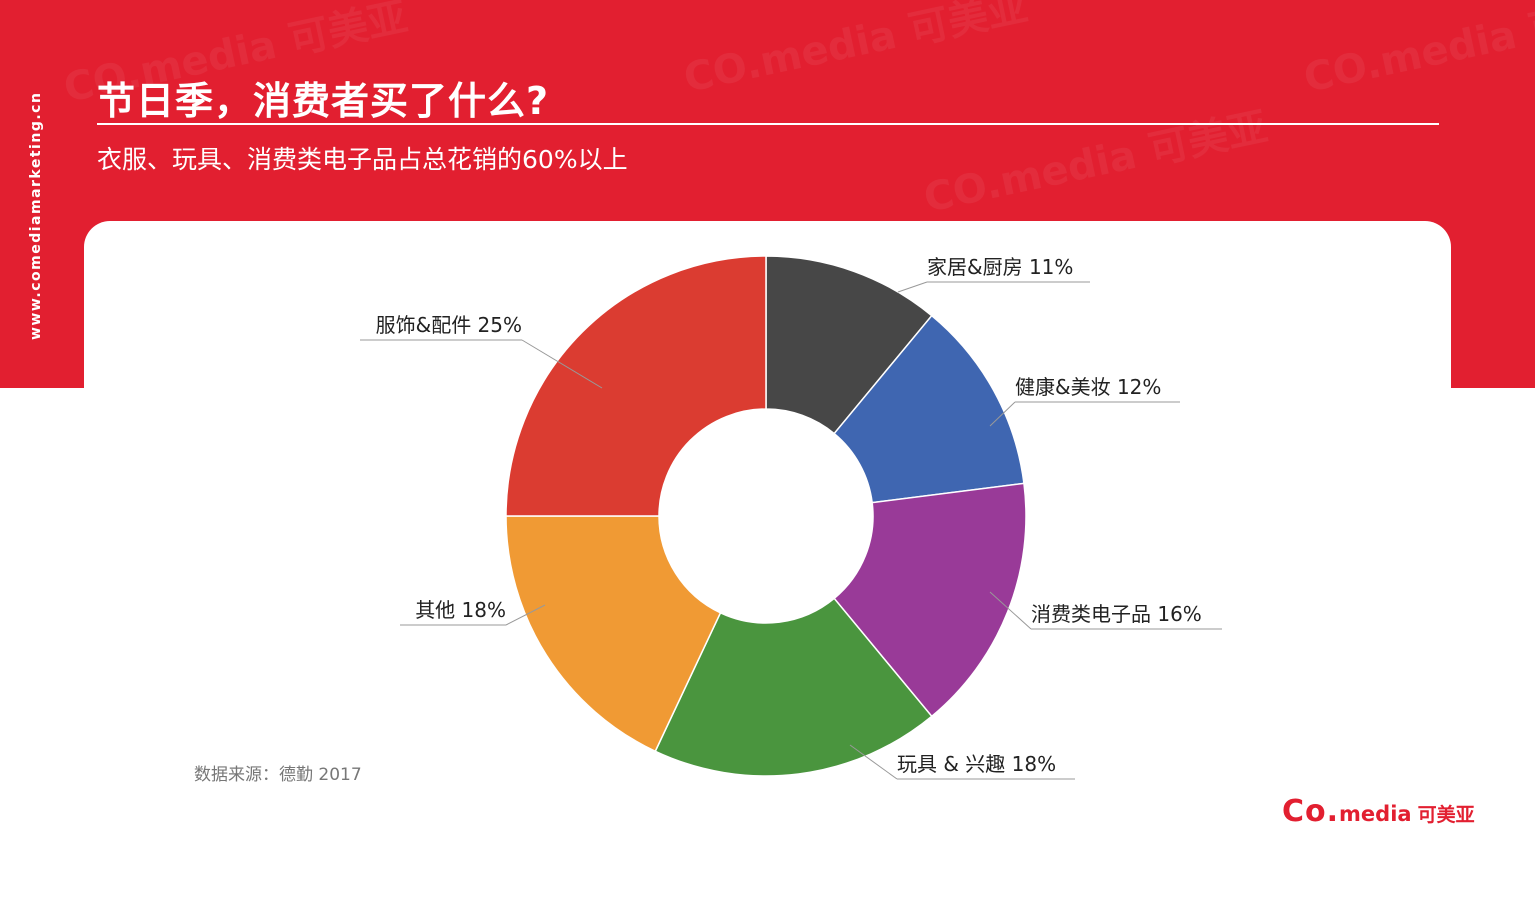  I want to click on slice-label: 健康&美妆 12%, so click(1088, 387).